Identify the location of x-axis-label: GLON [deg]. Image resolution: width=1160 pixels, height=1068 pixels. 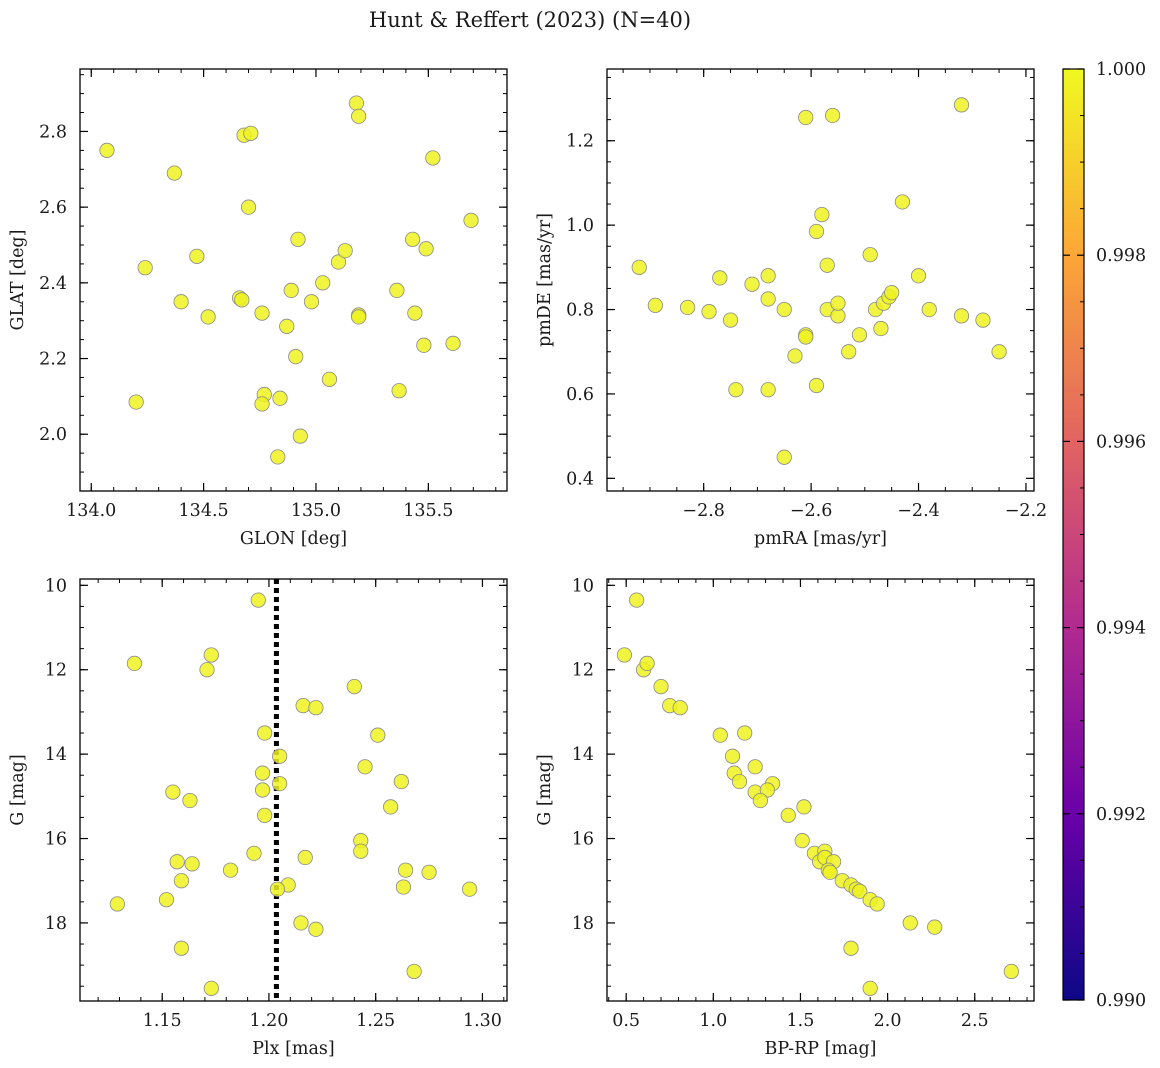
(293, 539).